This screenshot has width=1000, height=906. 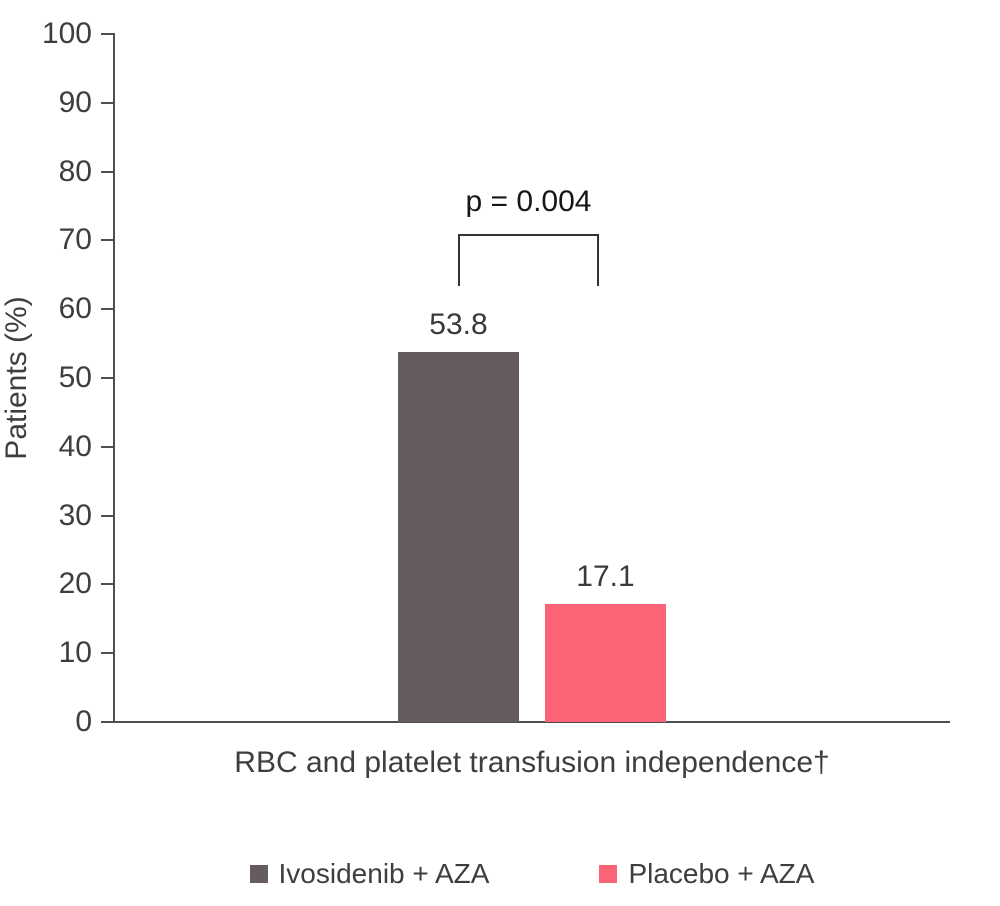 What do you see at coordinates (75, 240) in the screenshot?
I see `y-tick-label: 70` at bounding box center [75, 240].